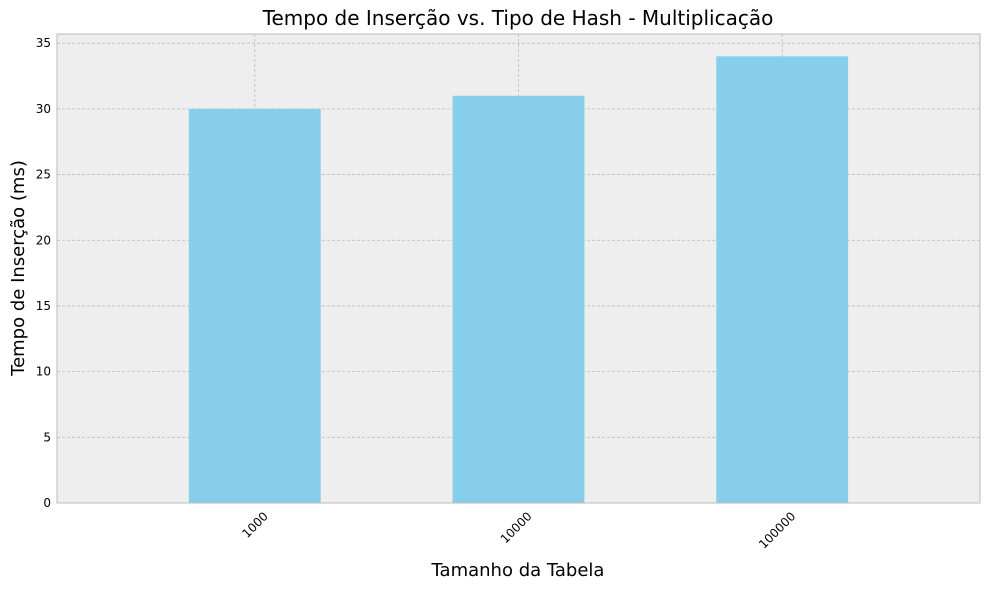 The height and width of the screenshot is (590, 989). What do you see at coordinates (254, 524) in the screenshot?
I see `x-tick-label: 1000` at bounding box center [254, 524].